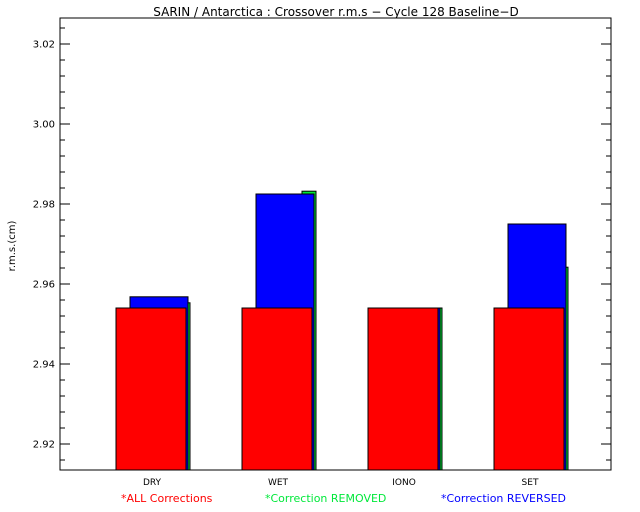  I want to click on y-tick-labels: 2.92 2.94 2.96 2.98 3.00 3.02, so click(44, 245).